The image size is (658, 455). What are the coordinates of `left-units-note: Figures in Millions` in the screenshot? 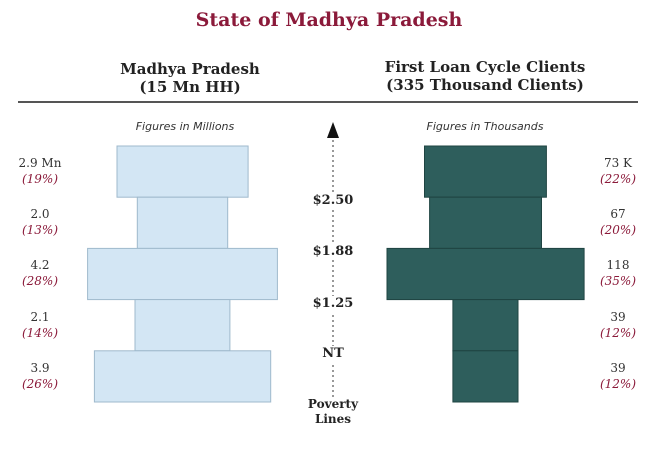 It's located at (185, 126).